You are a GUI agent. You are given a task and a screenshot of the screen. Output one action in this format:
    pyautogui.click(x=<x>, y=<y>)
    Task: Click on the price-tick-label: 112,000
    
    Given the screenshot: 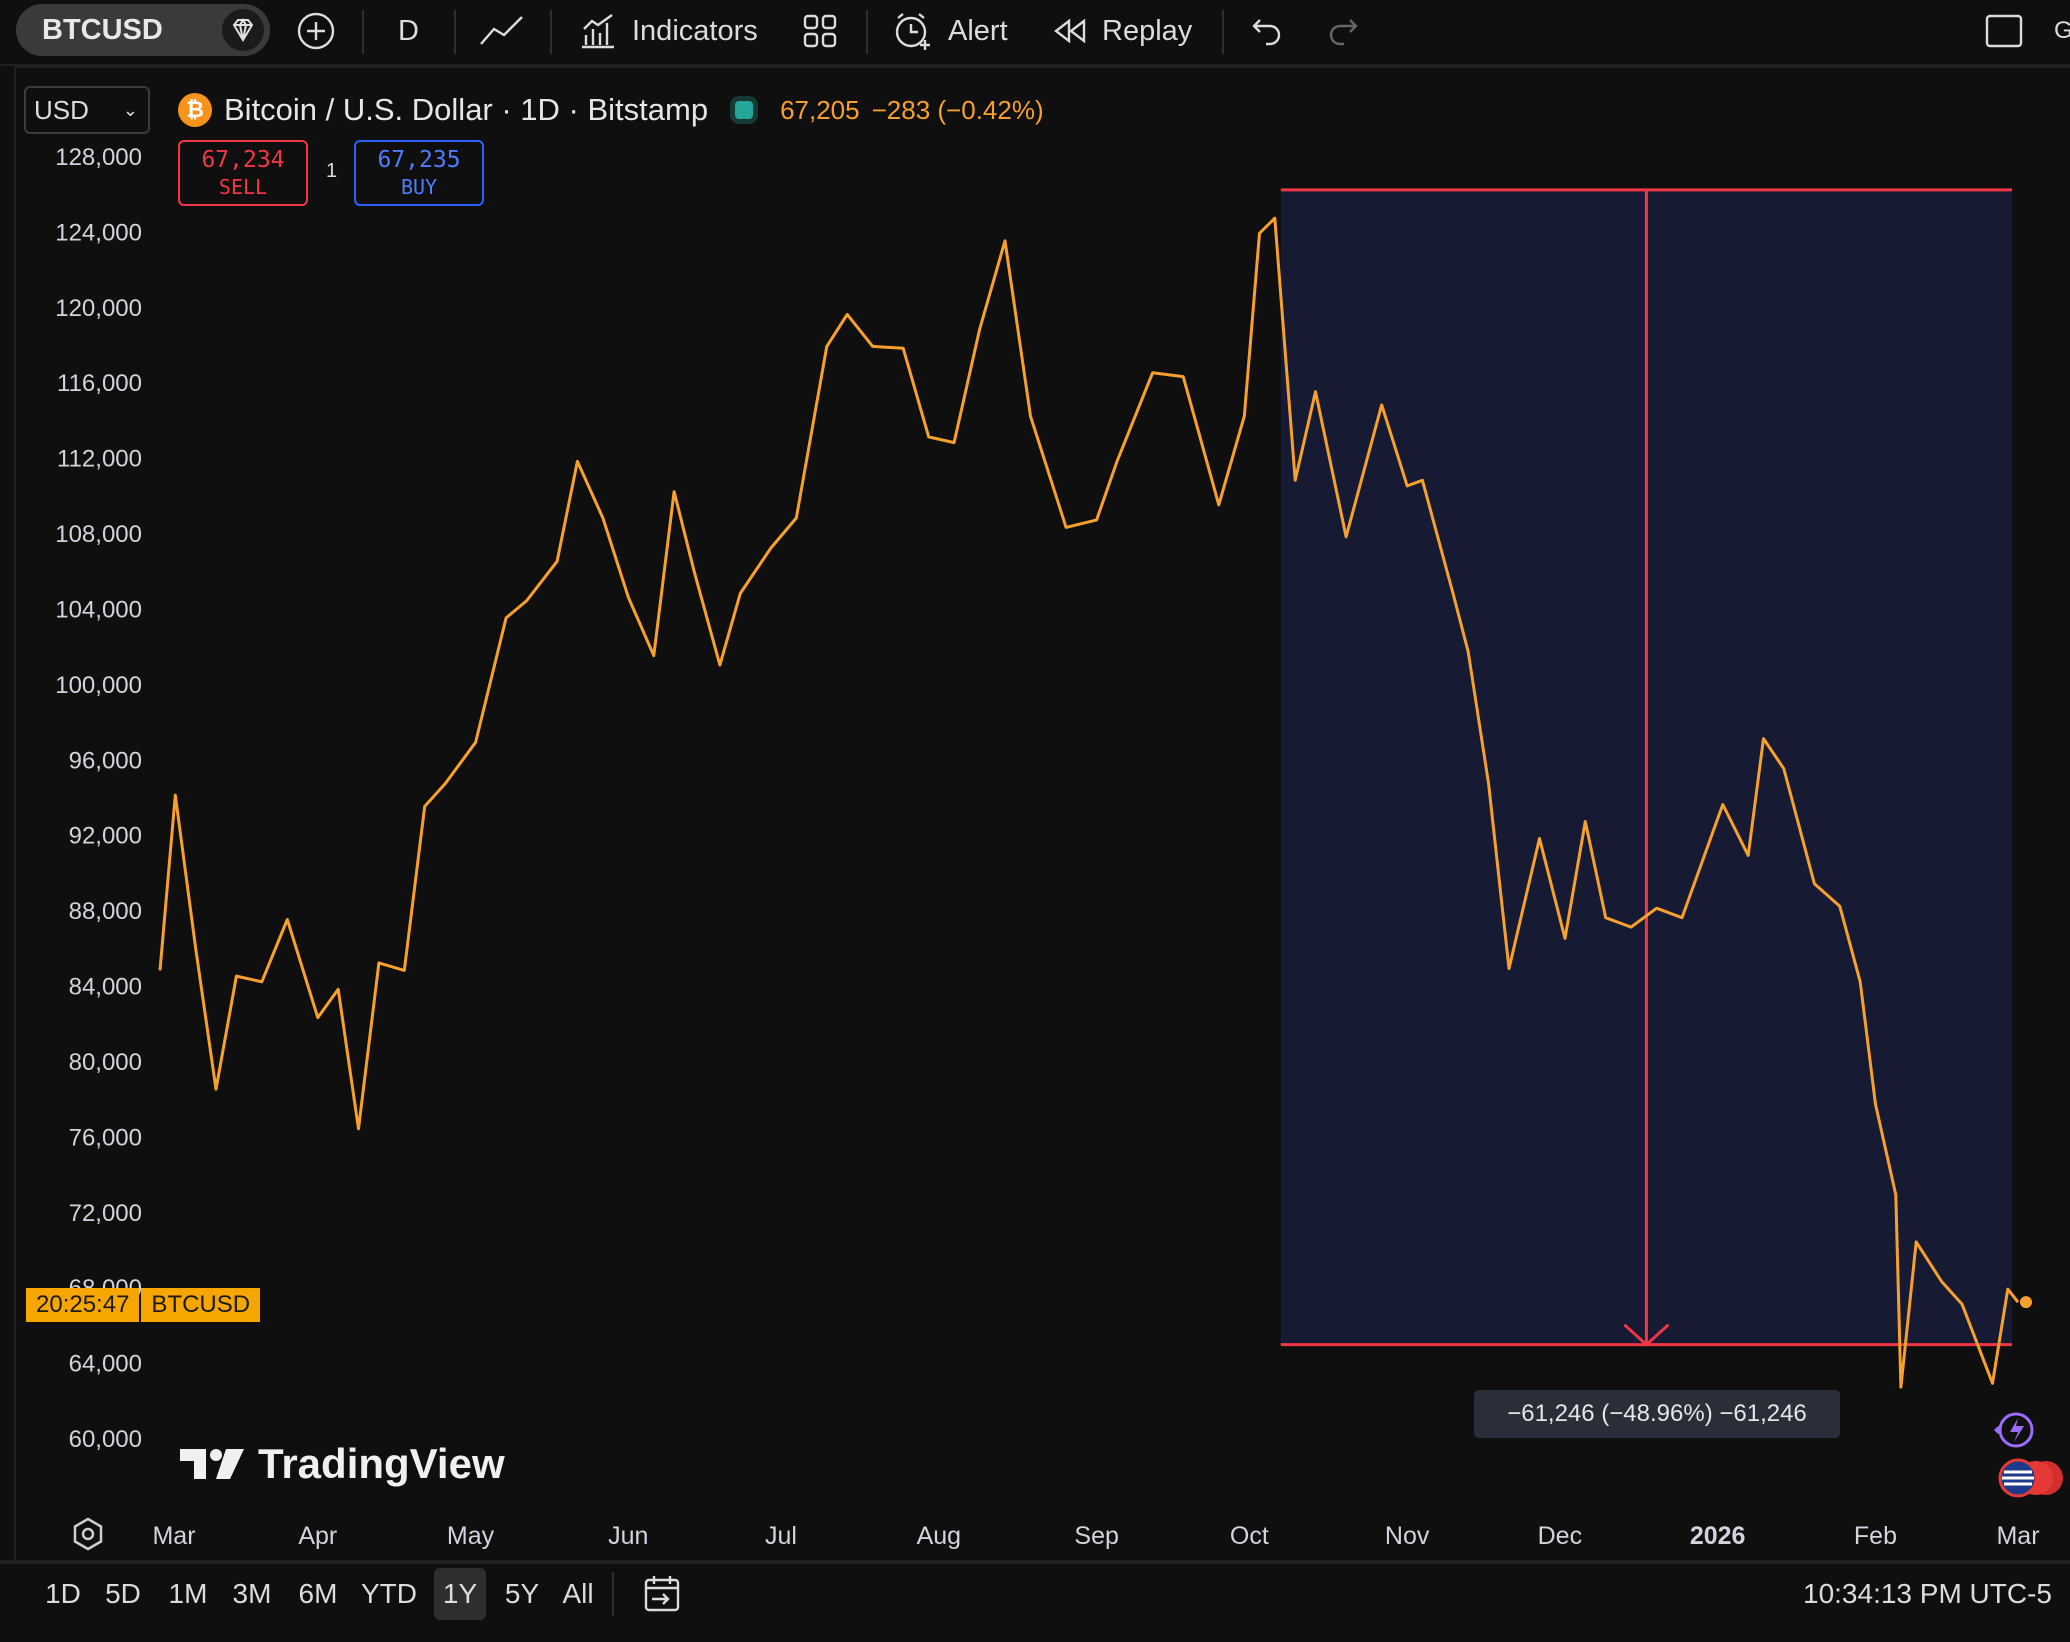 What is the action you would take?
    pyautogui.click(x=99, y=459)
    